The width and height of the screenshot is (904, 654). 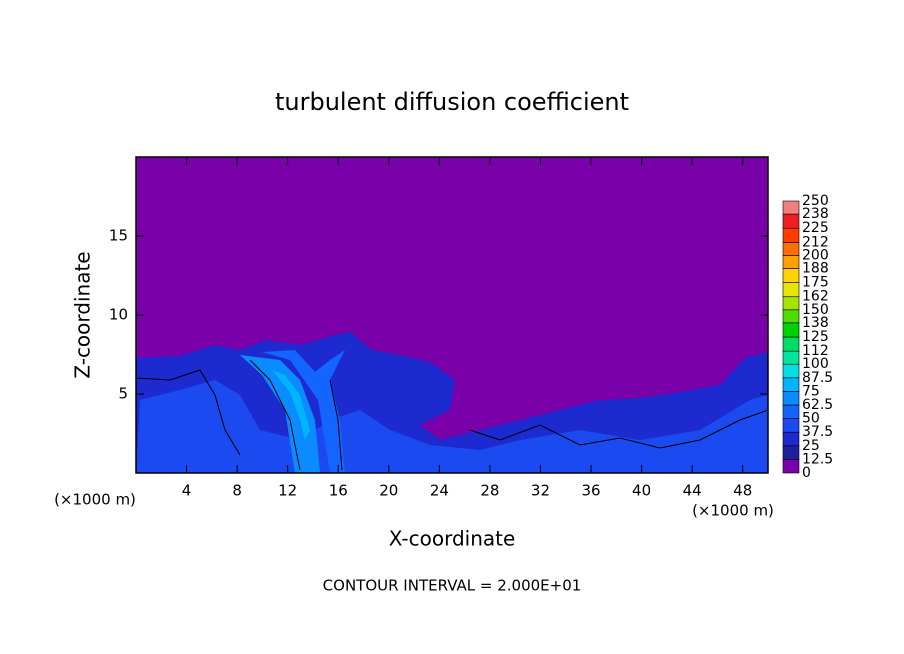 What do you see at coordinates (817, 405) in the screenshot?
I see `colorbar-label: 62.5` at bounding box center [817, 405].